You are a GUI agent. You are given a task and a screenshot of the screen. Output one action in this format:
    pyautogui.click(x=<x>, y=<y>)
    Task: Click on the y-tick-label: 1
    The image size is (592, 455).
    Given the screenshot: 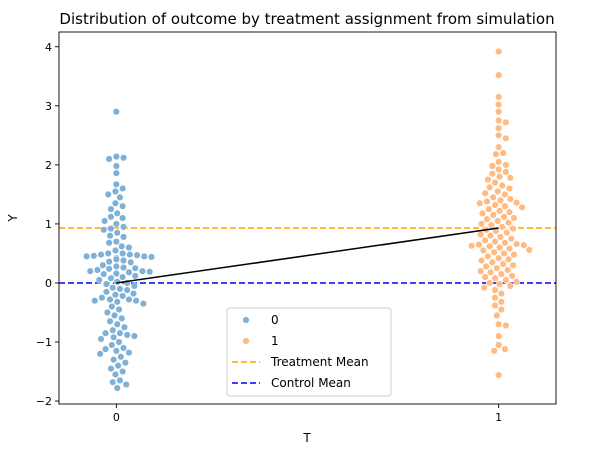 What is the action you would take?
    pyautogui.click(x=48, y=224)
    